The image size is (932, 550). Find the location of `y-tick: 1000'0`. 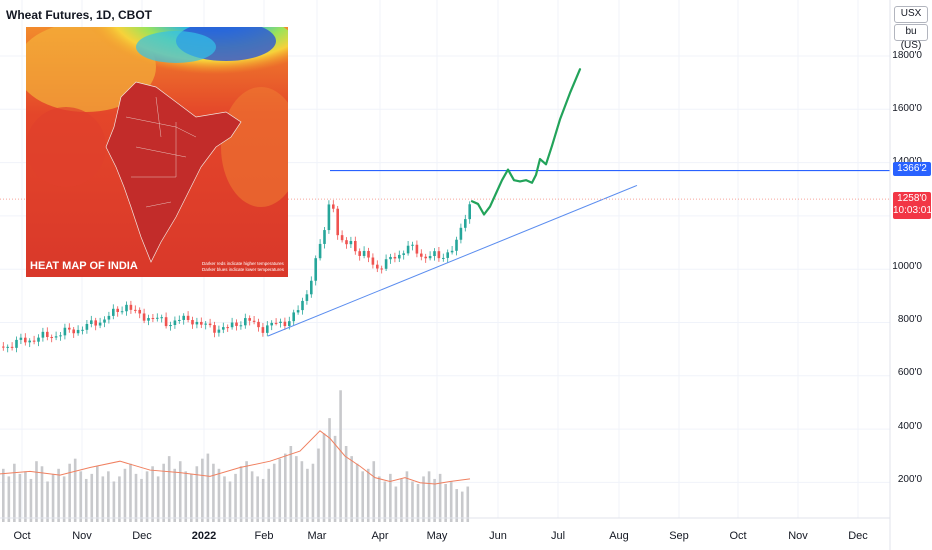

y-tick: 1000'0 is located at coordinates (907, 266).